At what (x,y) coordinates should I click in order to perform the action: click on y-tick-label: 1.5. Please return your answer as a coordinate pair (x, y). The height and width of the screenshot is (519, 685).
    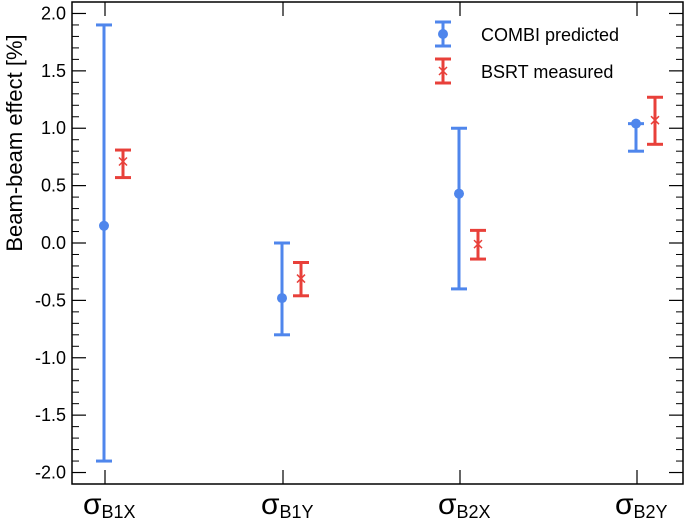
    Looking at the image, I should click on (53, 71).